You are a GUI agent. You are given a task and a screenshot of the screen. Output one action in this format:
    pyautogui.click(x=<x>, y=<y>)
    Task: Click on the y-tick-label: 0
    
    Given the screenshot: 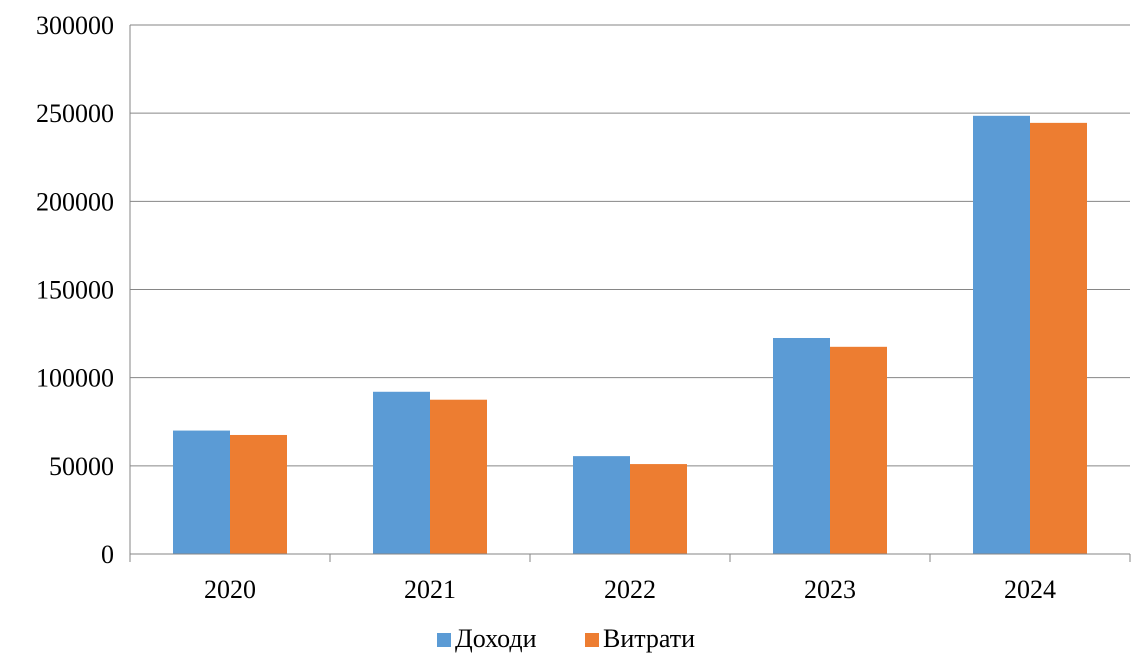 What is the action you would take?
    pyautogui.click(x=107, y=554)
    